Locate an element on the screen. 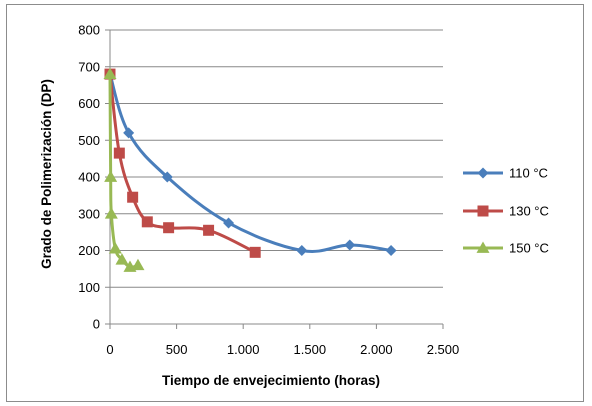  legend-label: 110 °C is located at coordinates (528, 173).